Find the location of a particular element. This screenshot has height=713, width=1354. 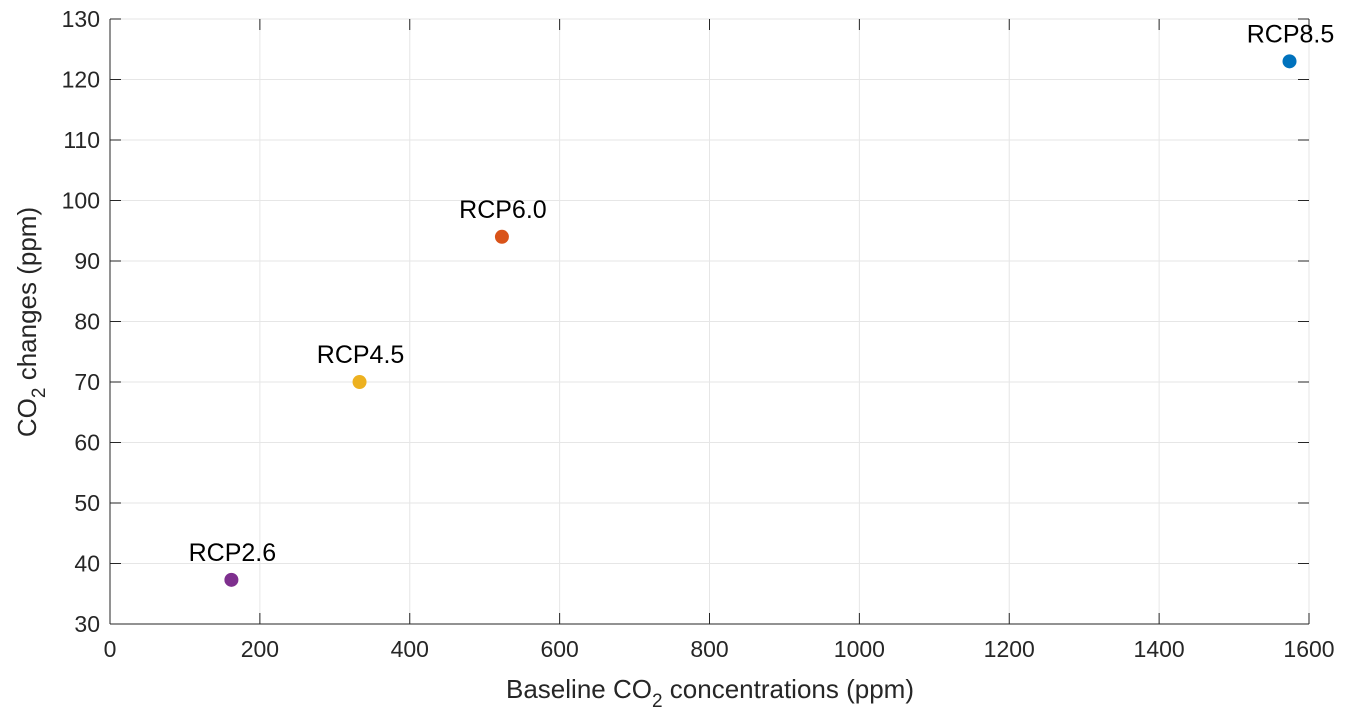

x-tick-label: 1000 is located at coordinates (859, 649).